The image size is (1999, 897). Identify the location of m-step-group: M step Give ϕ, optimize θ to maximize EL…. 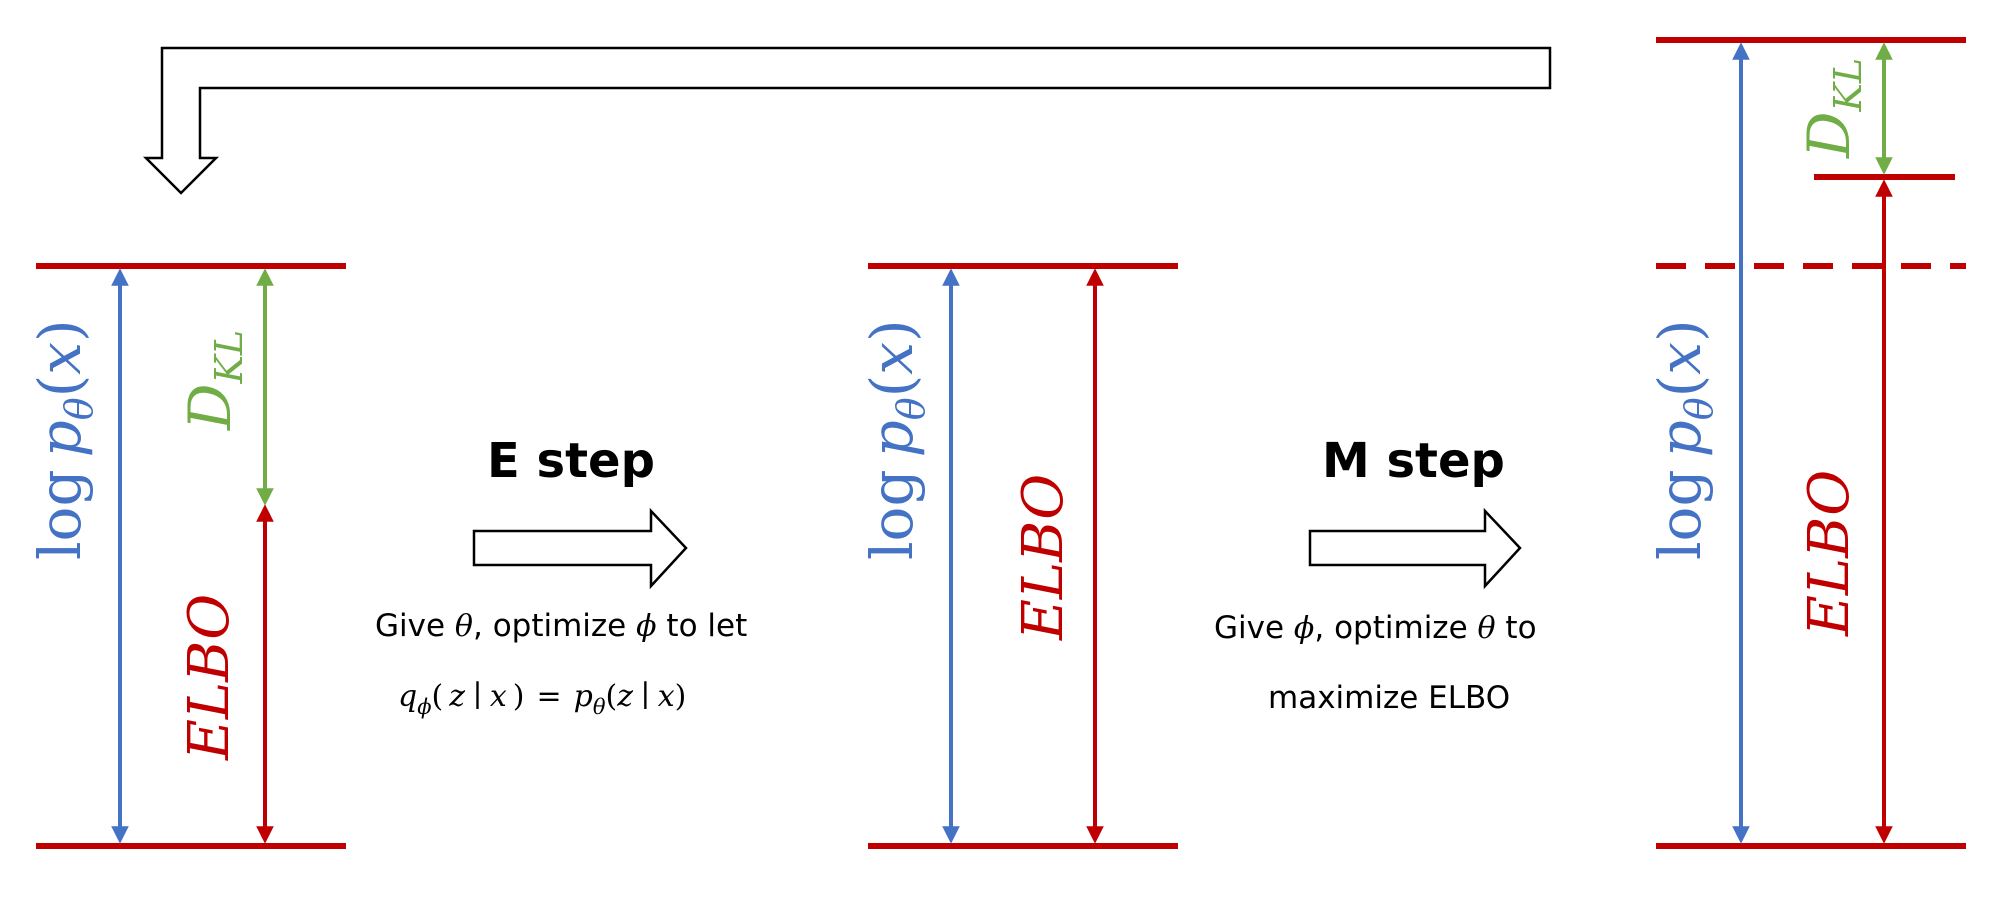
(1375, 574).